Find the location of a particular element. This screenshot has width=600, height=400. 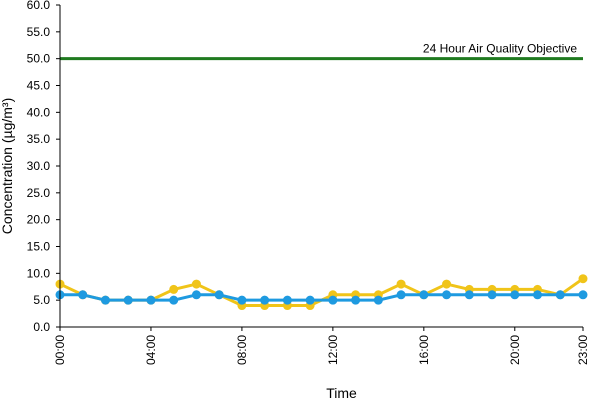

y-tick-label: 60.0 is located at coordinates (39, 6).